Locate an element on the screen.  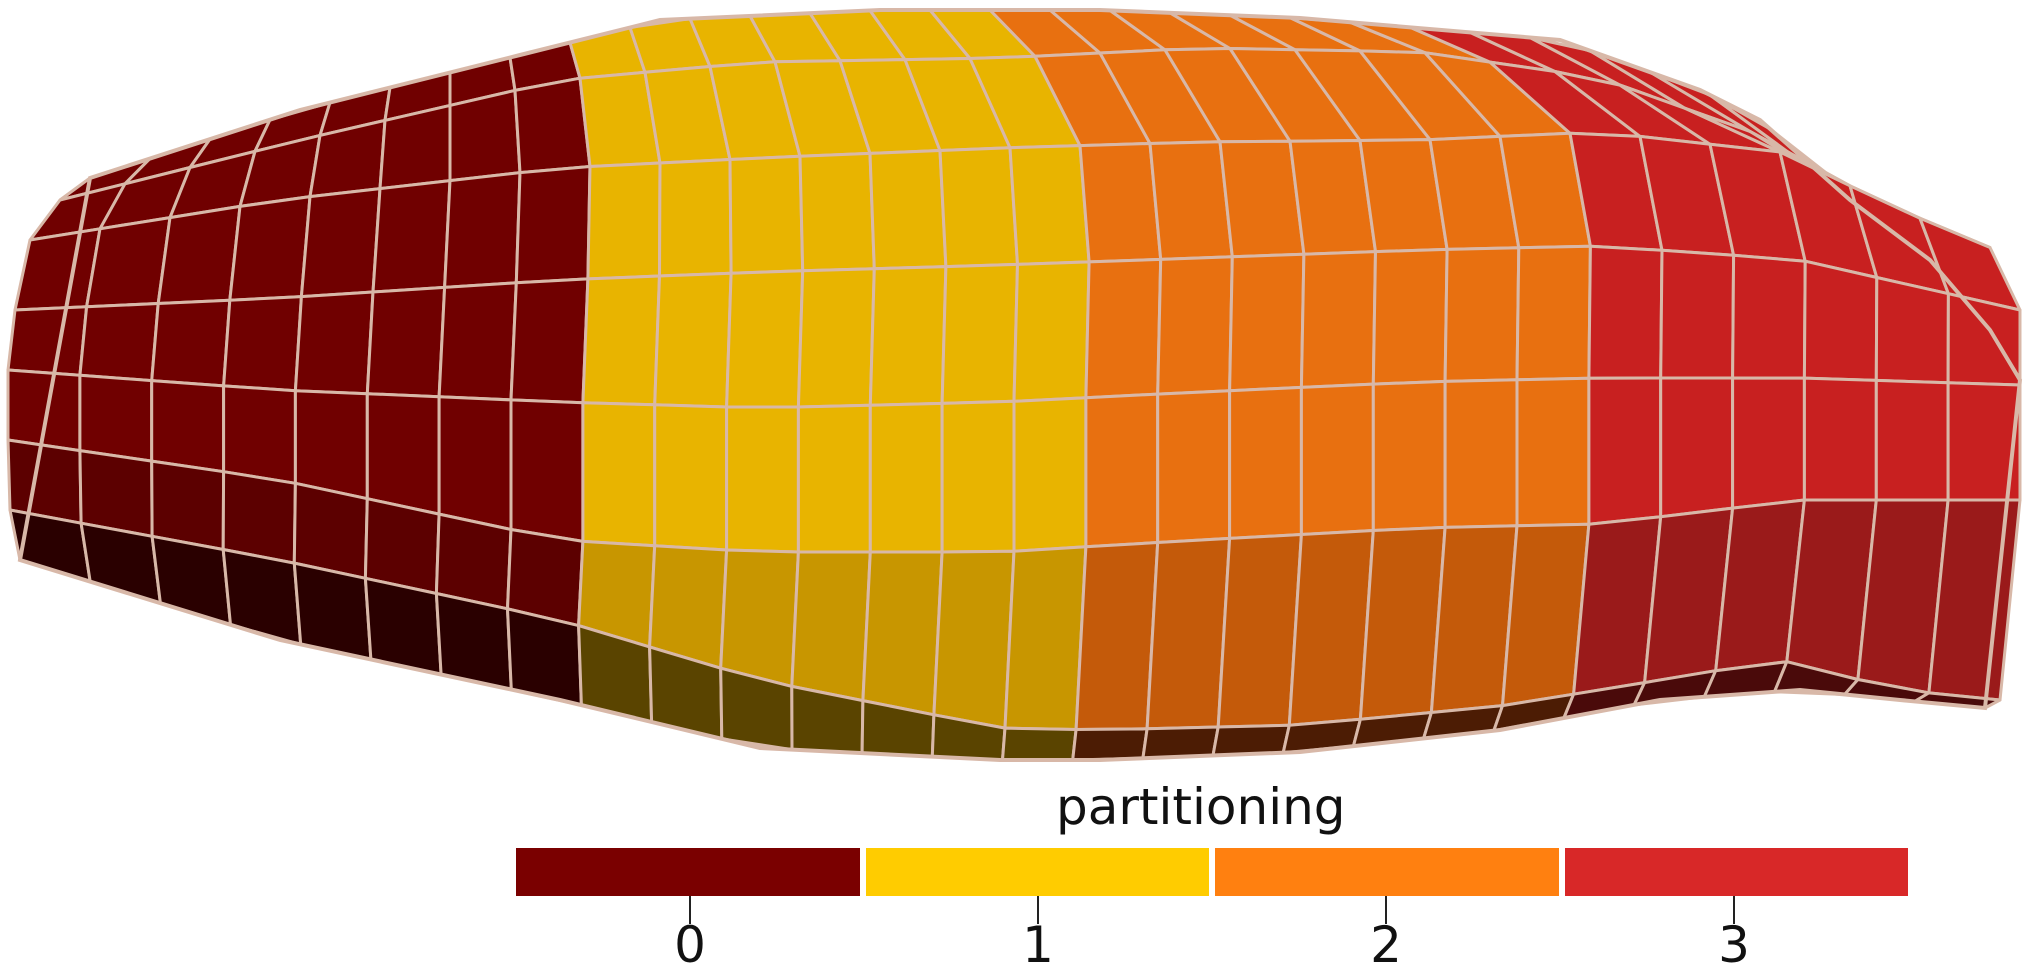
legend-tick-label: 2 is located at coordinates (1386, 945).